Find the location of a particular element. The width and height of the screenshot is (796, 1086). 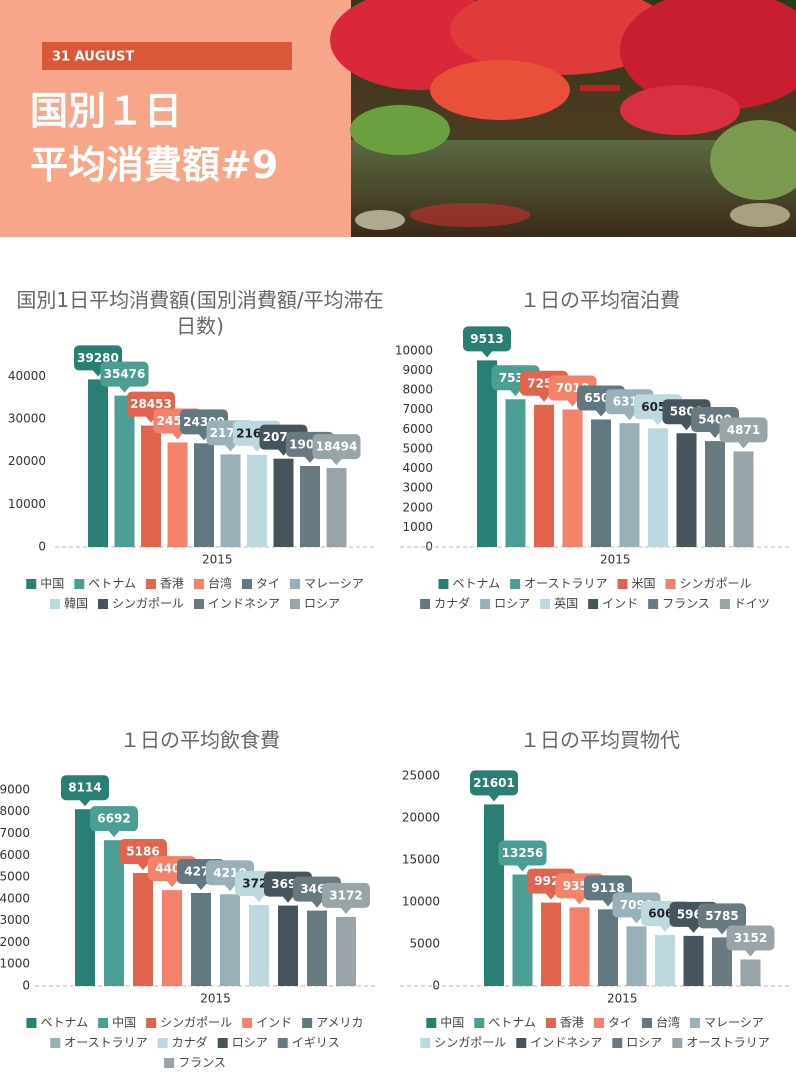

y-tick-label: 3000 is located at coordinates (15, 920).